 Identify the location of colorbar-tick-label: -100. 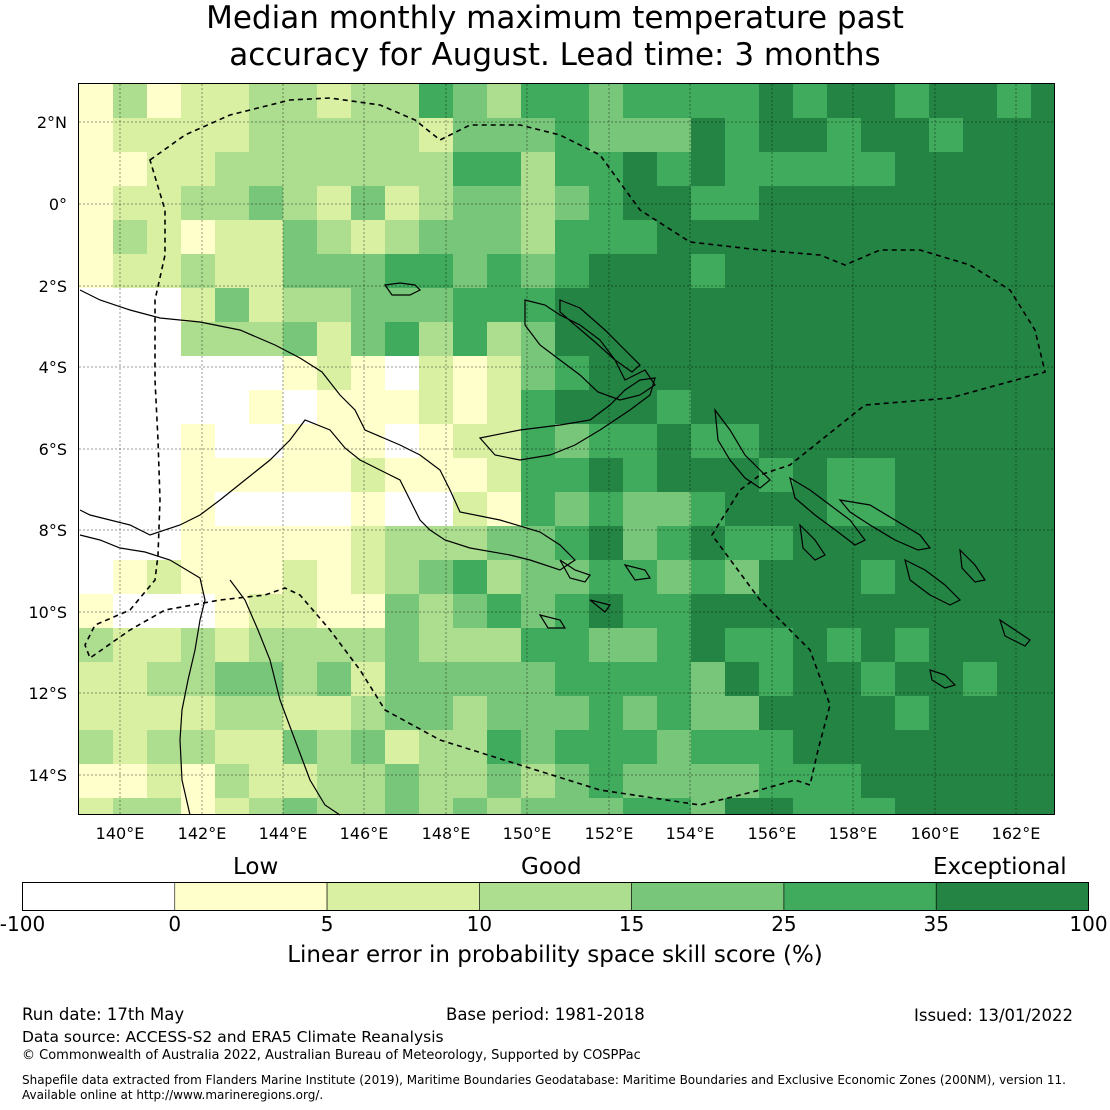
(23, 924).